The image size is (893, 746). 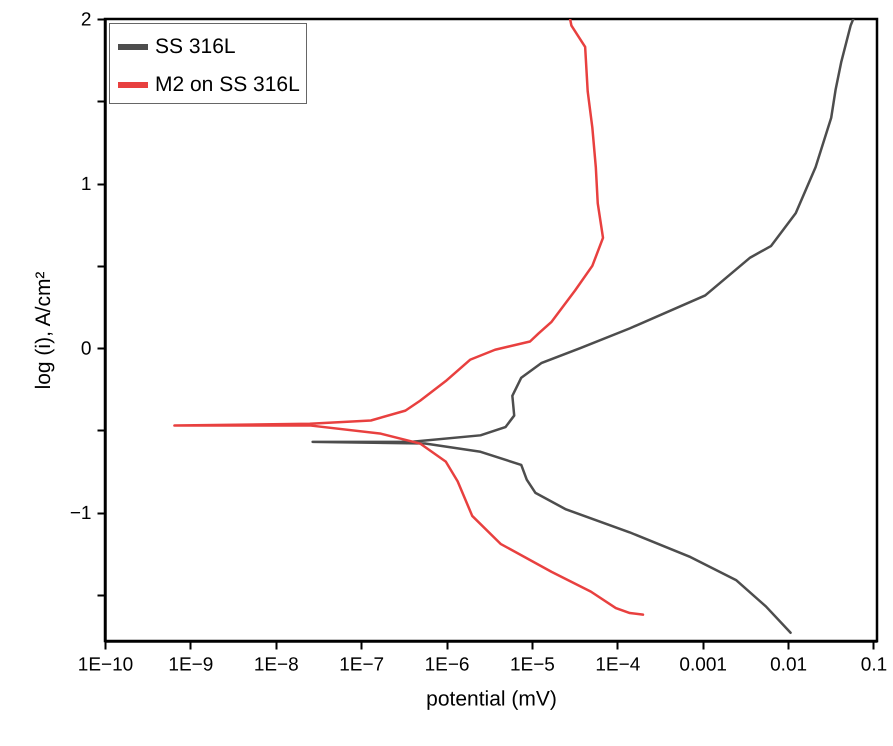 I want to click on x-tick-label: 1E−4, so click(x=618, y=665).